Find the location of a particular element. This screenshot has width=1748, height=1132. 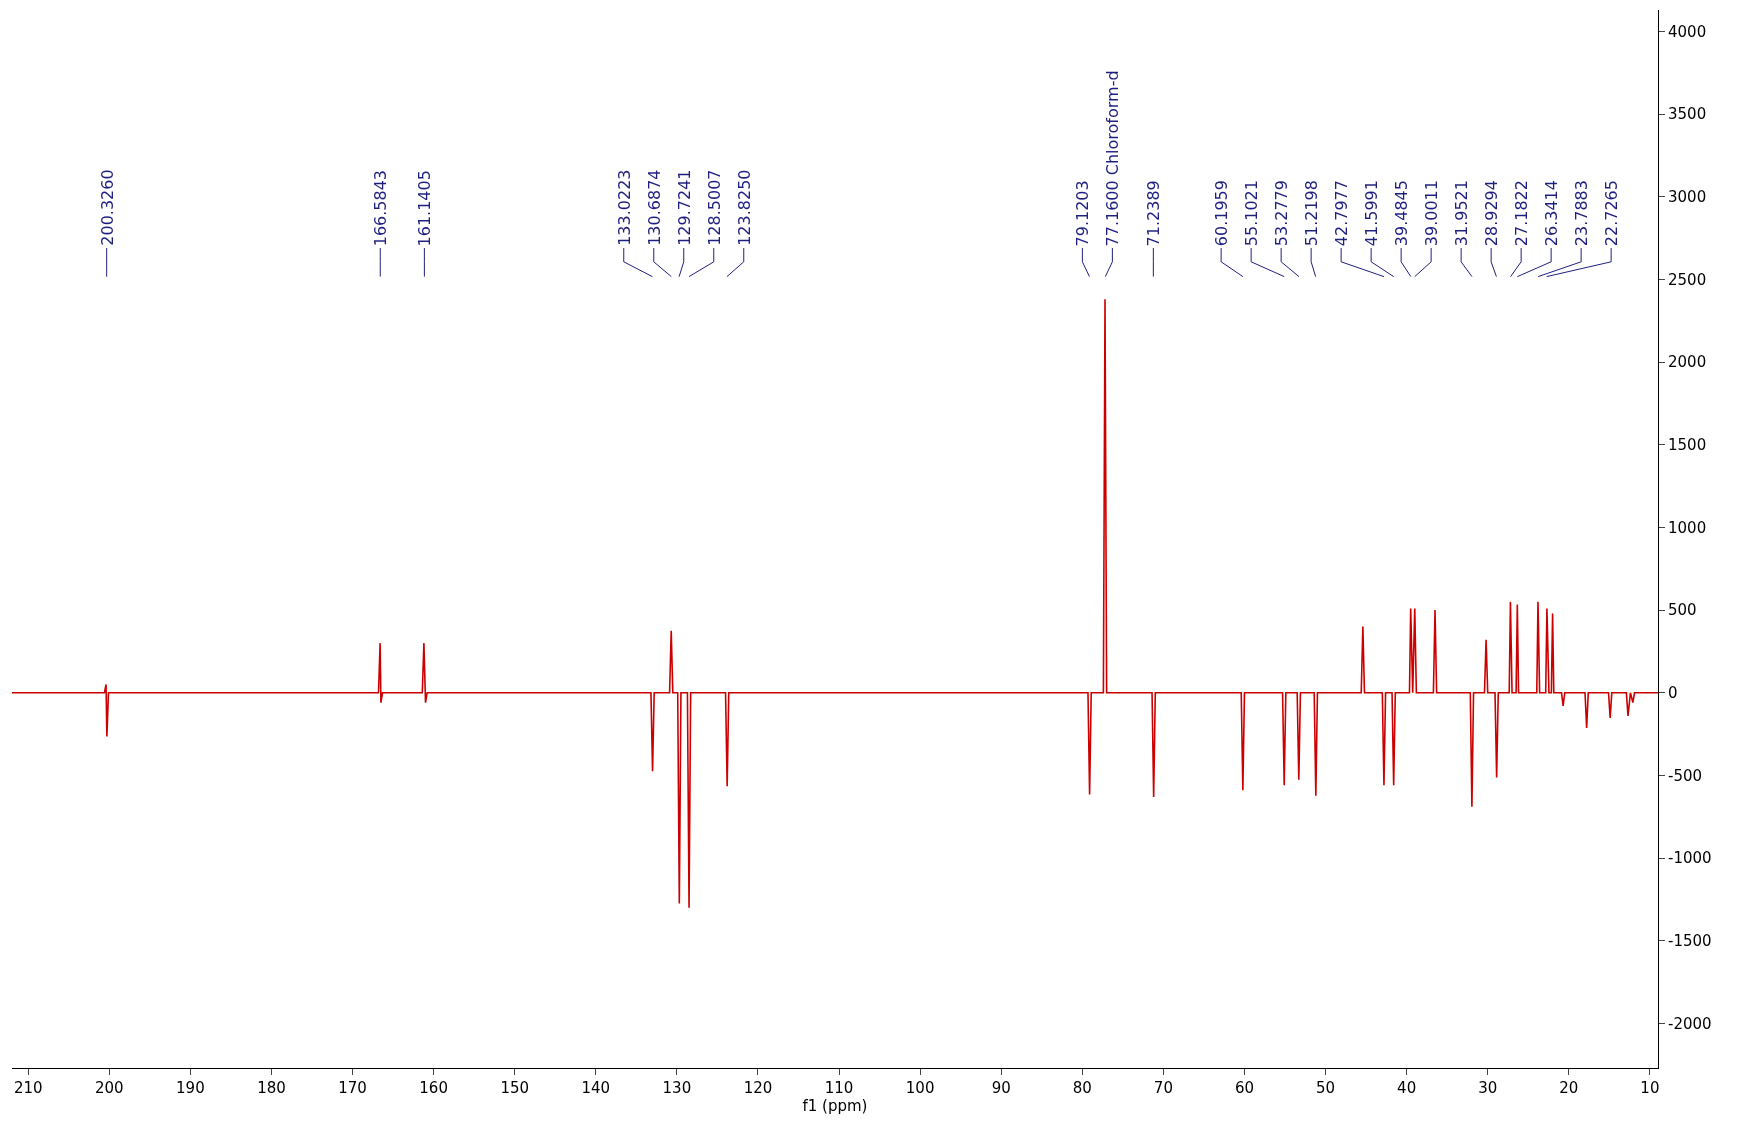

y-tick-label: 0 is located at coordinates (1673, 692).